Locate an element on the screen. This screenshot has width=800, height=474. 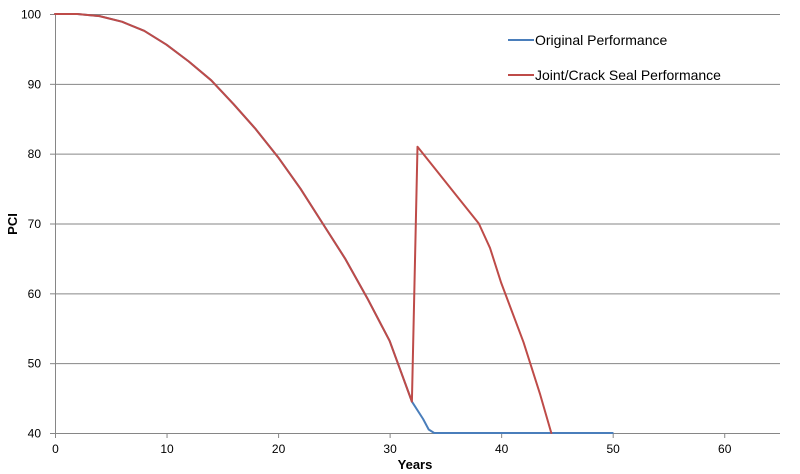
y-tick-label-40: 40 is located at coordinates (35, 434).